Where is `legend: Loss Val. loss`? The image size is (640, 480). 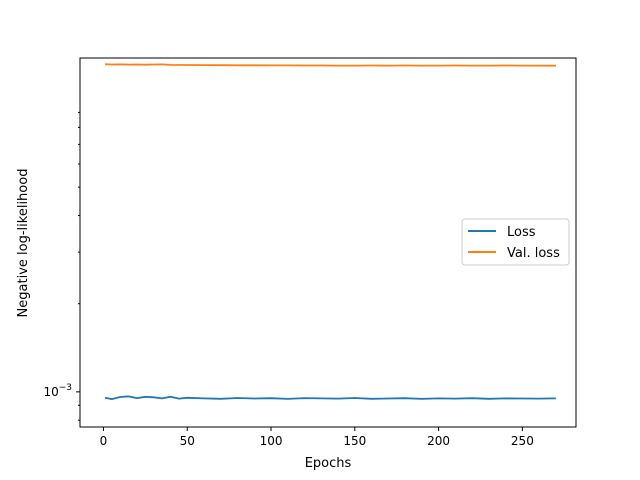
legend: Loss Val. loss is located at coordinates (515, 242).